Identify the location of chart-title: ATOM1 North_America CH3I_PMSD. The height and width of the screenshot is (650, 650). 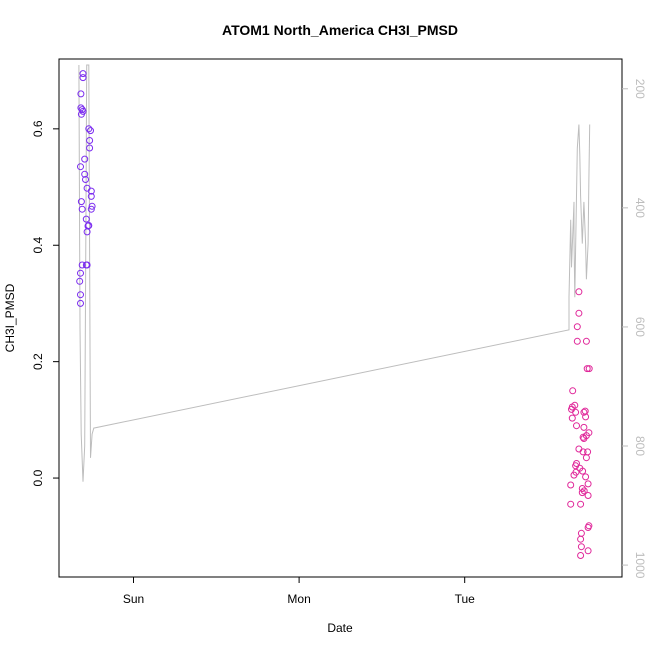
(340, 30).